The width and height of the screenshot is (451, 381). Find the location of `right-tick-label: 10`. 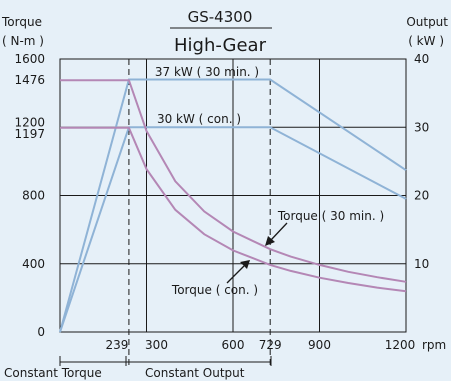

right-tick-label: 10 is located at coordinates (421, 264).